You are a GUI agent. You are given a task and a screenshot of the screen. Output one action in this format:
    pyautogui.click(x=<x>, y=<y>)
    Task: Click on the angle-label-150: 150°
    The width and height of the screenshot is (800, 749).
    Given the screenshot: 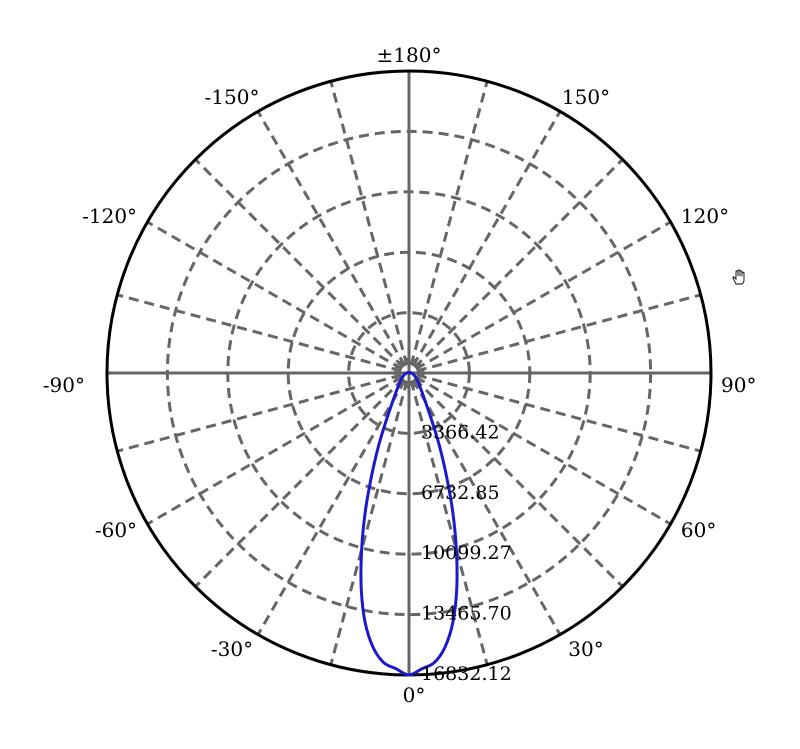 What is the action you would take?
    pyautogui.click(x=586, y=97)
    